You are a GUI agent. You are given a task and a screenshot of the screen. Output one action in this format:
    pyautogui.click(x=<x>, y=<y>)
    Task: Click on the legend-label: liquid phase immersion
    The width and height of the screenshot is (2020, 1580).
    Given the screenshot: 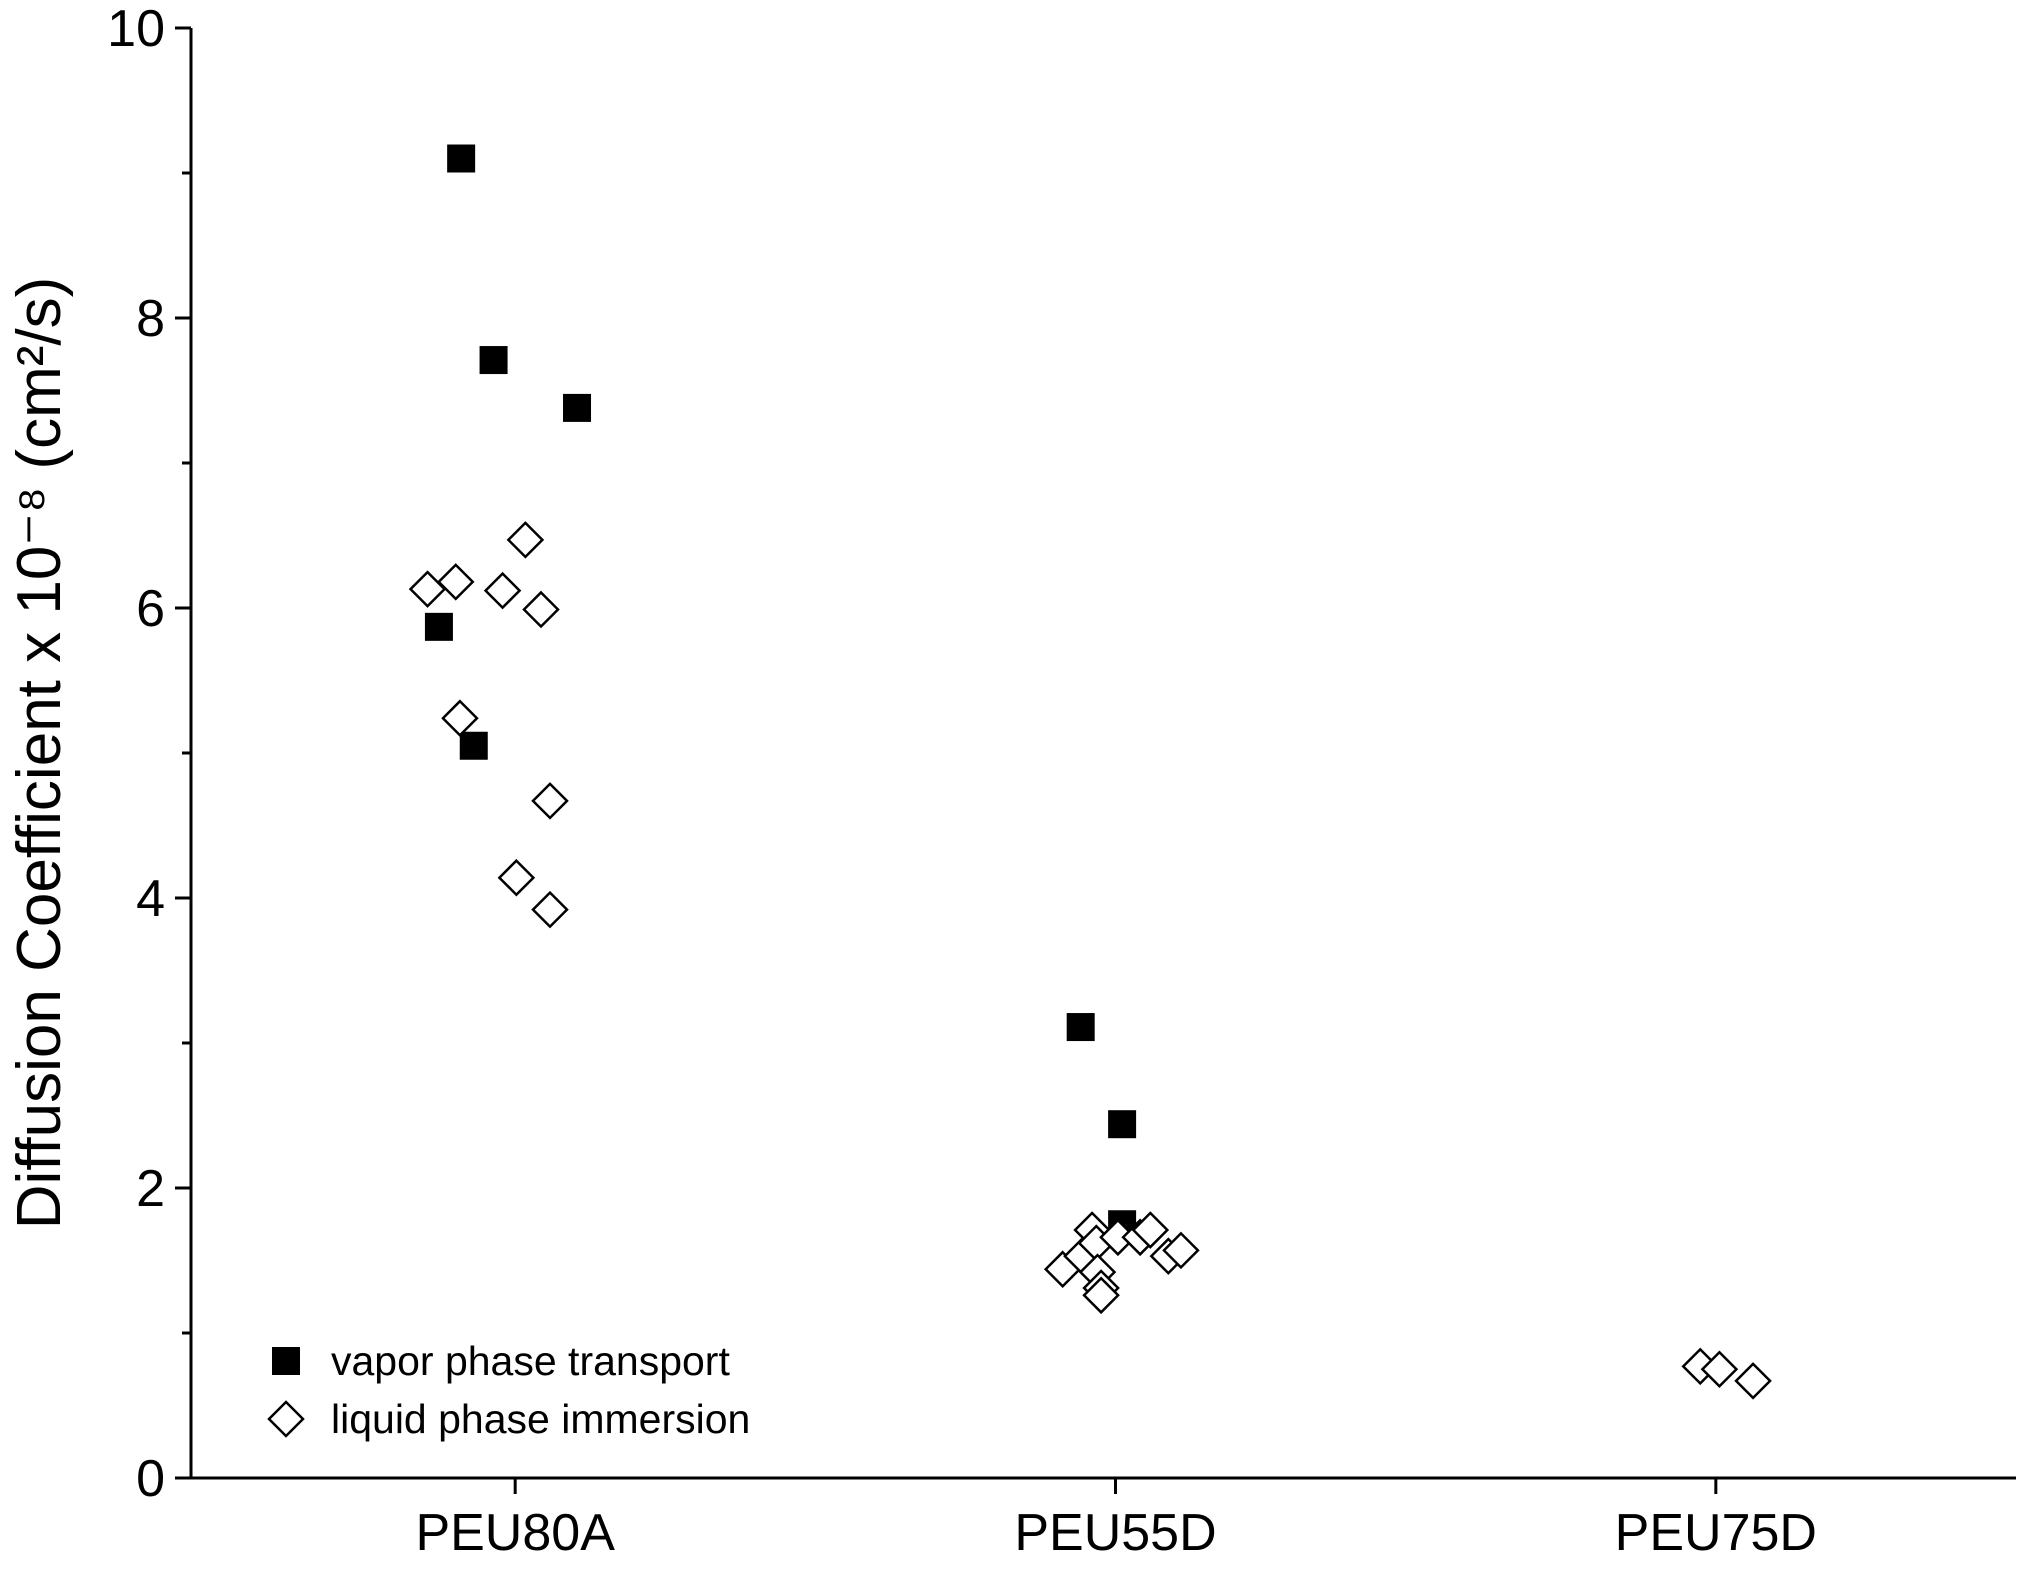 What is the action you would take?
    pyautogui.click(x=540, y=1419)
    